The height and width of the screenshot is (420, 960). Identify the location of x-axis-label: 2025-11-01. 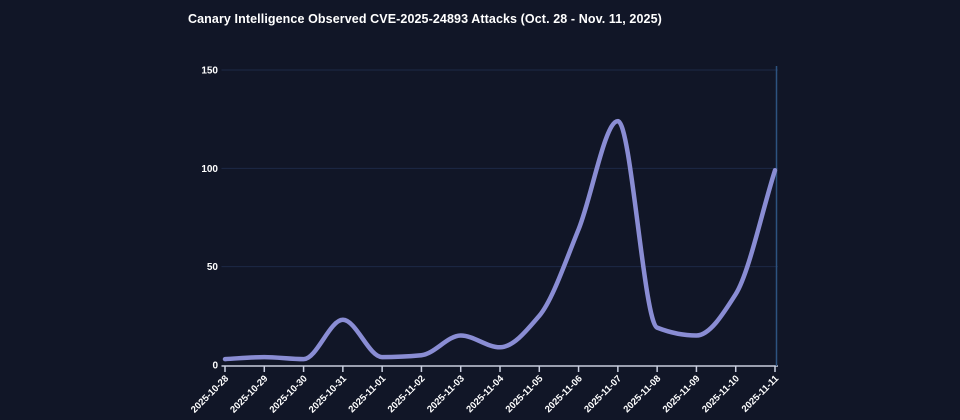
(367, 394).